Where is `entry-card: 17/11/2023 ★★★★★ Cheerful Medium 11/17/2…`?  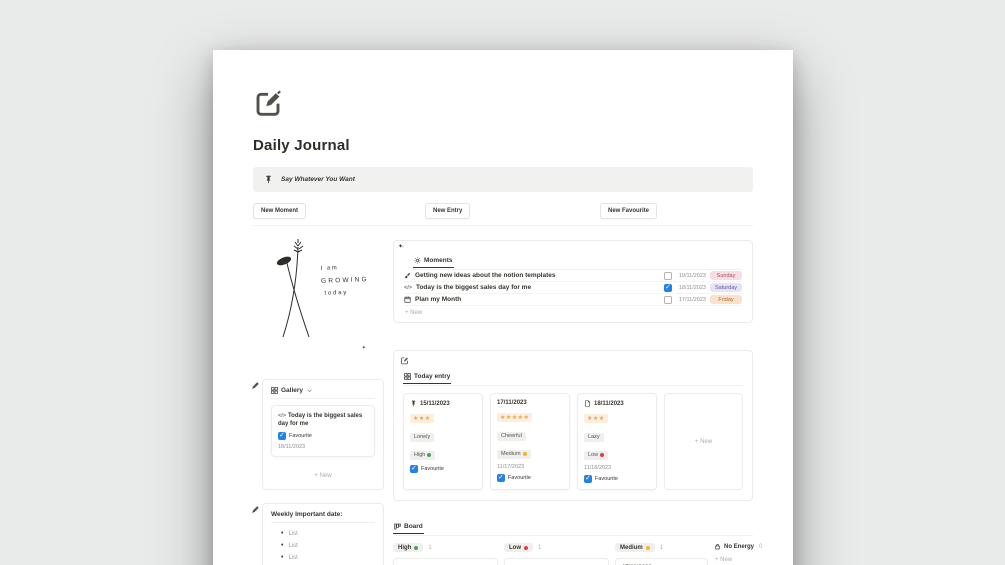
entry-card: 17/11/2023 ★★★★★ Cheerful Medium 11/17/2… is located at coordinates (530, 441).